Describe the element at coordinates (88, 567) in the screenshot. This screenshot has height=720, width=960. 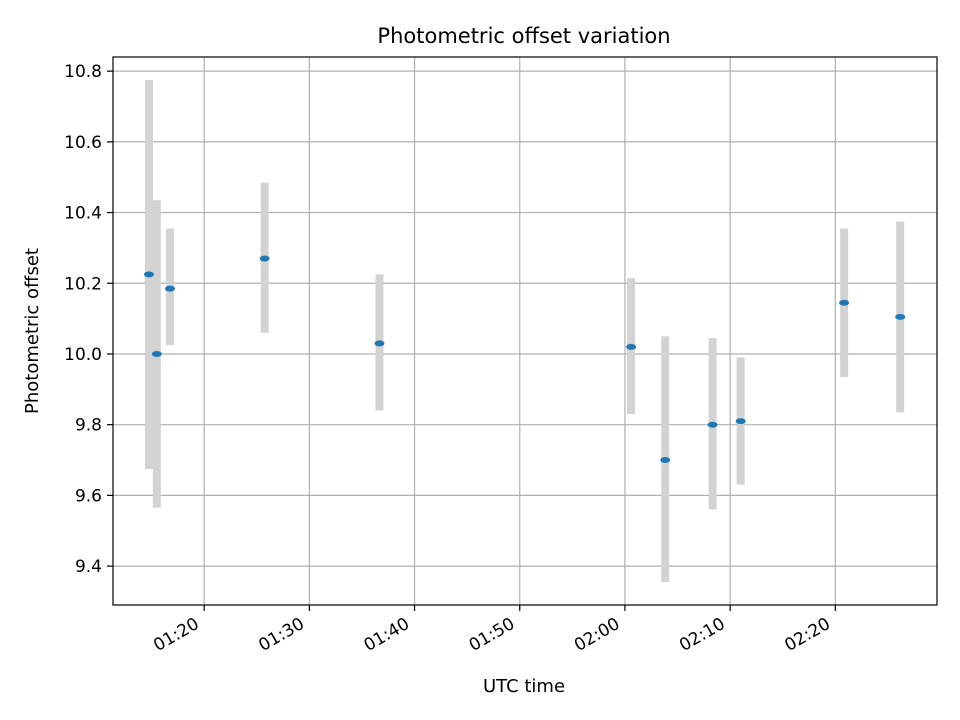
I see `y-tick-label: 9.4` at that location.